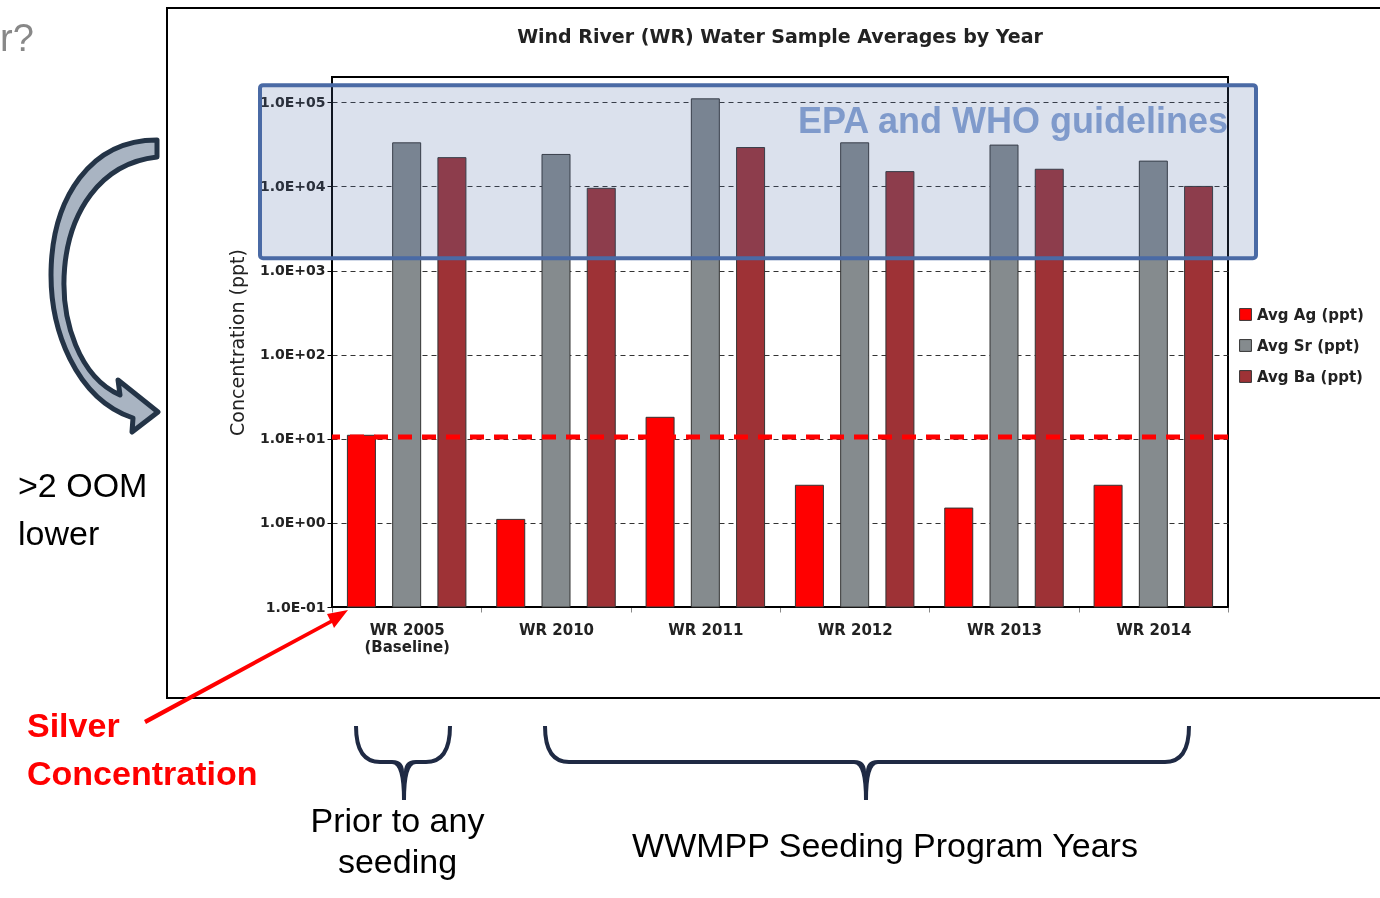 This screenshot has height=898, width=1380. I want to click on band-label: EPA and WHO guidelines, so click(1012, 121).